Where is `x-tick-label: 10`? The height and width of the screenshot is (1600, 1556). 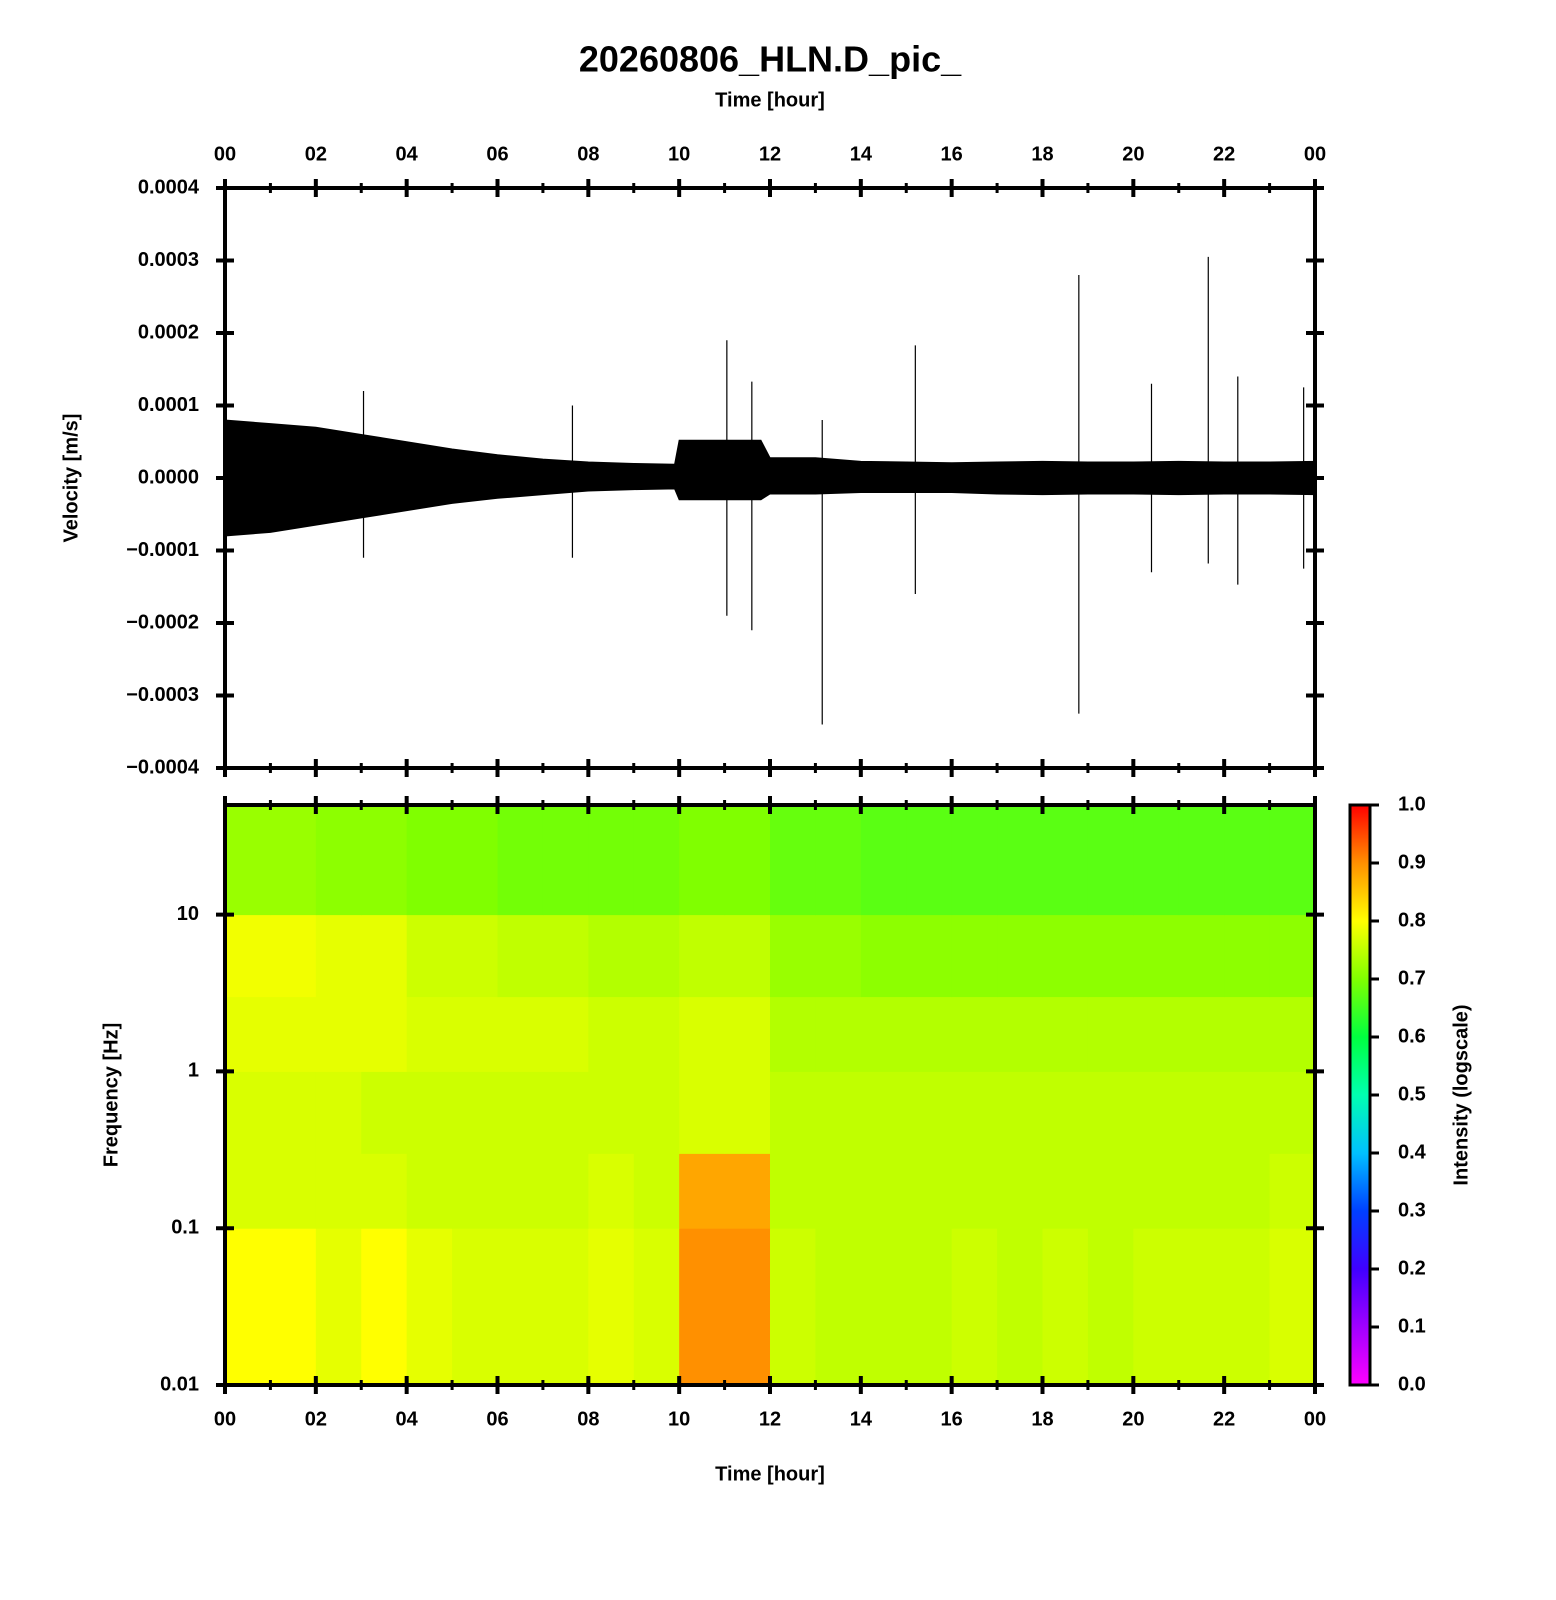 x-tick-label: 10 is located at coordinates (679, 154).